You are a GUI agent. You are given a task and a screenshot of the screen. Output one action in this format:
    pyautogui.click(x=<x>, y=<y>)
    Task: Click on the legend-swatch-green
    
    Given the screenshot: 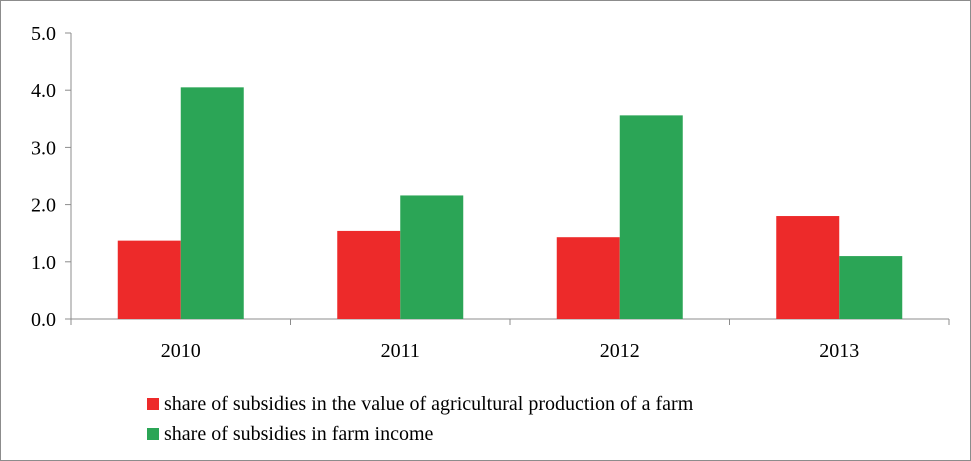 What is the action you would take?
    pyautogui.click(x=153, y=434)
    